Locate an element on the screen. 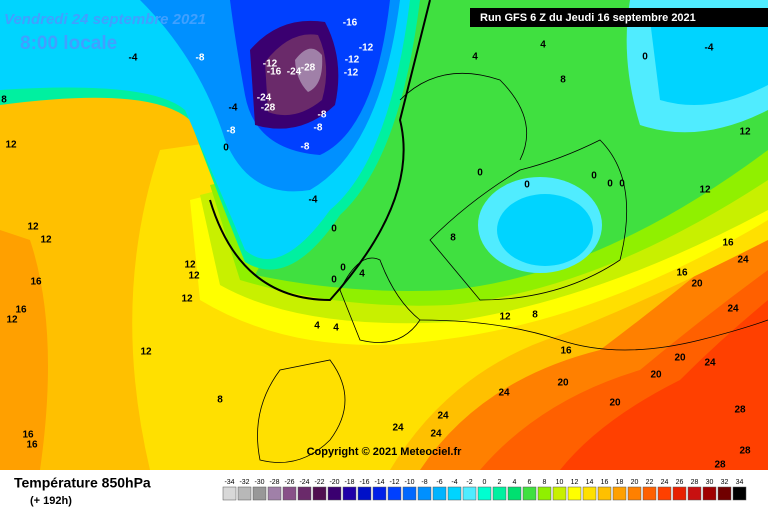 The width and height of the screenshot is (768, 512). colorbar-tick-label: -26 is located at coordinates (289, 482).